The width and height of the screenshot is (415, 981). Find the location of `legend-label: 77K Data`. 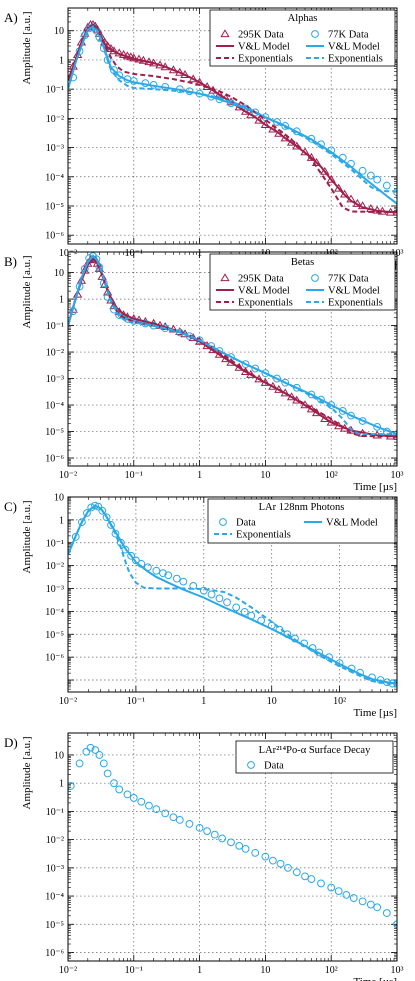

legend-label: 77K Data is located at coordinates (348, 279).